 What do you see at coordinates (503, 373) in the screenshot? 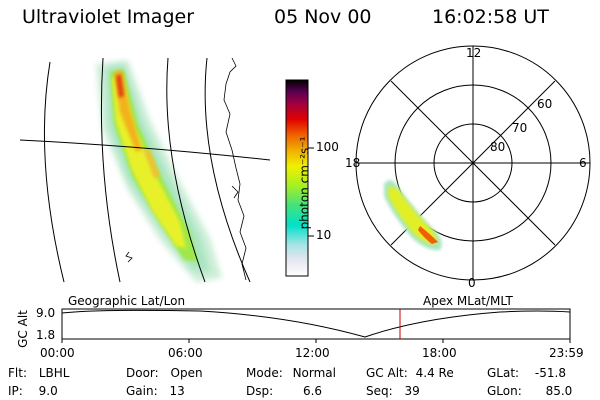
I see `info-glat-label: GLat:` at bounding box center [503, 373].